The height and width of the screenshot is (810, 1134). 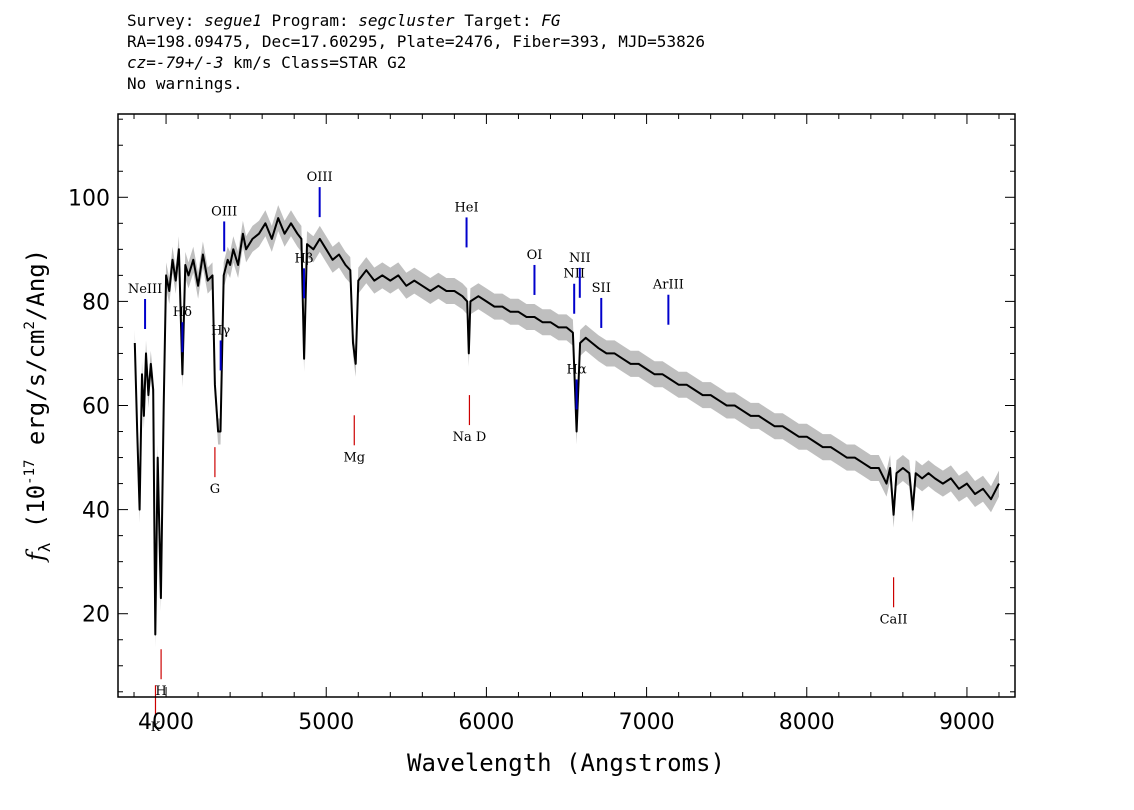 I want to click on absorption-line-label: CaII, so click(x=894, y=619).